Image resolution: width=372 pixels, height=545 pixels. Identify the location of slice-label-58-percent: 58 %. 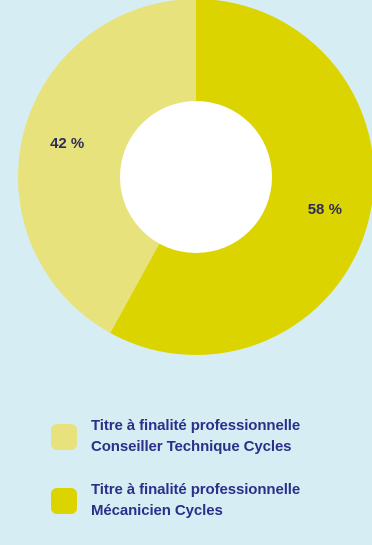
(325, 209).